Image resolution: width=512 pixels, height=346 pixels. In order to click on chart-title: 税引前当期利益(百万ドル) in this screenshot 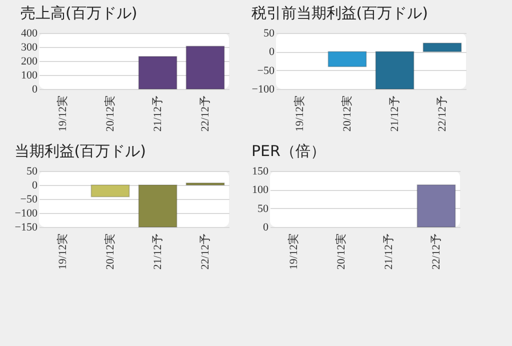, I will do `click(339, 13)`.